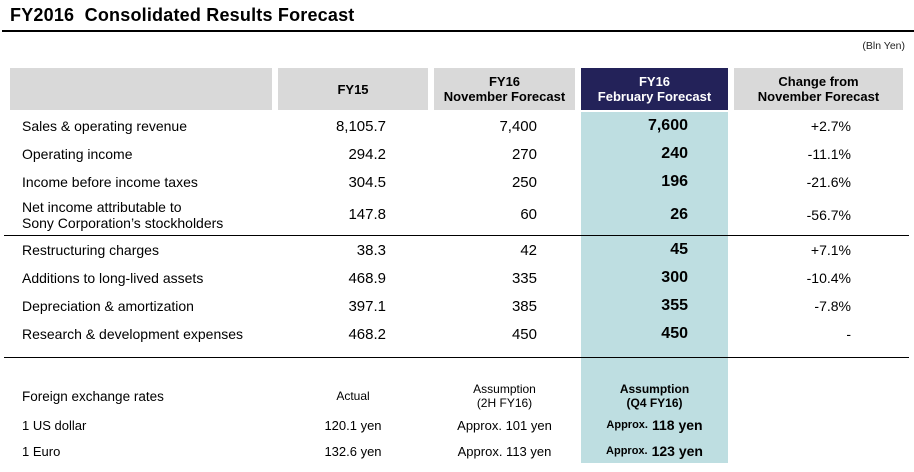 The width and height of the screenshot is (914, 472). What do you see at coordinates (674, 277) in the screenshot?
I see `february-forecast-value: 300` at bounding box center [674, 277].